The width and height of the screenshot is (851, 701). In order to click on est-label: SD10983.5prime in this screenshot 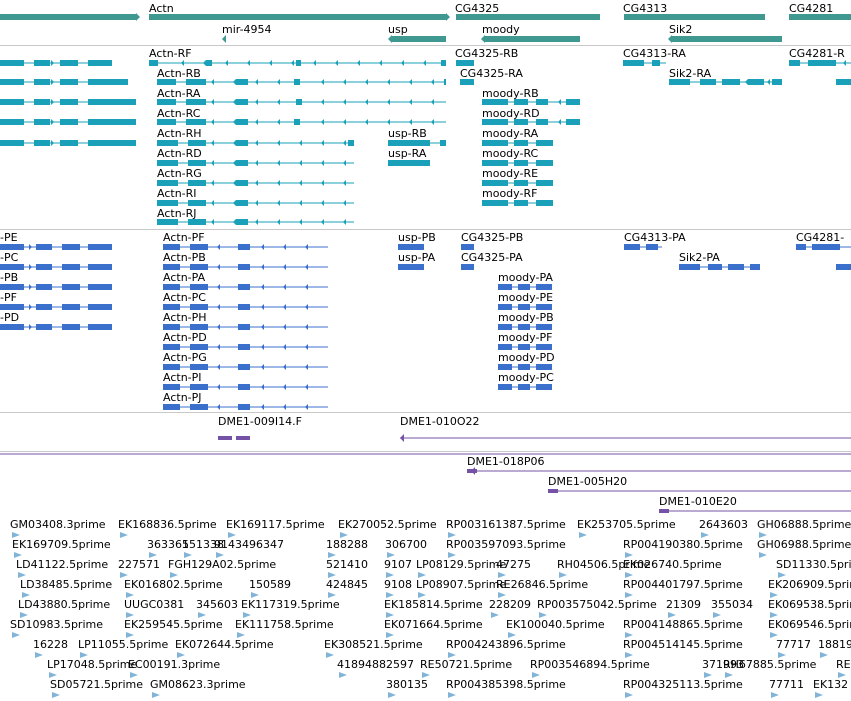, I will do `click(56, 624)`.